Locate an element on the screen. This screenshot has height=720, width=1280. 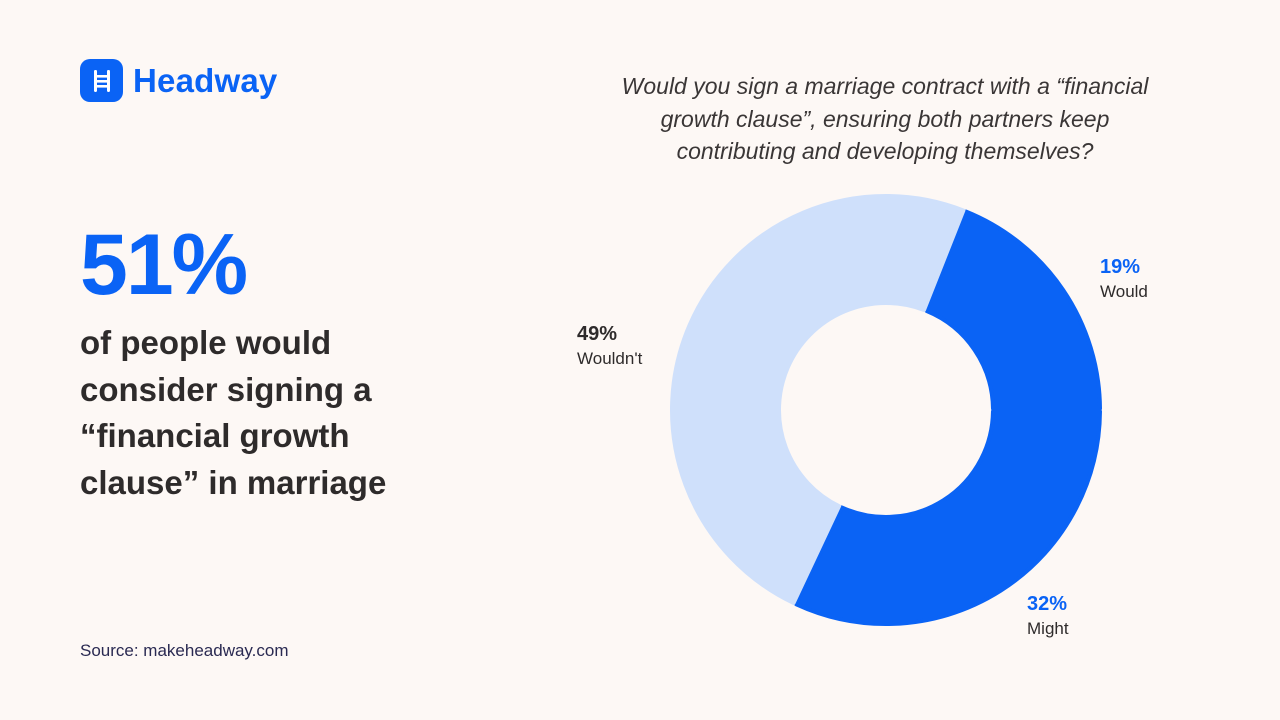
brand-name: Headway is located at coordinates (205, 80).